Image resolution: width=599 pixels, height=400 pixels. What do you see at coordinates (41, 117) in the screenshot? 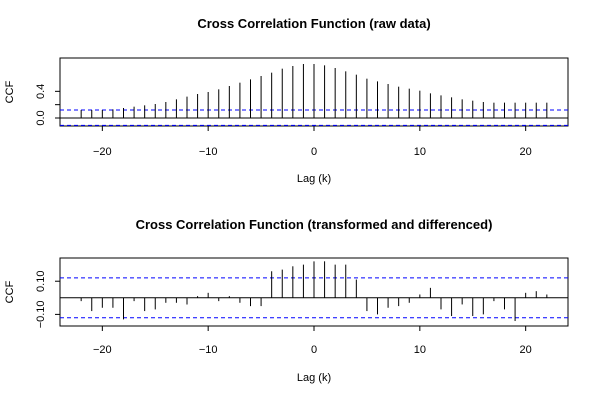
I see `y-tick-label: 0.0` at bounding box center [41, 117].